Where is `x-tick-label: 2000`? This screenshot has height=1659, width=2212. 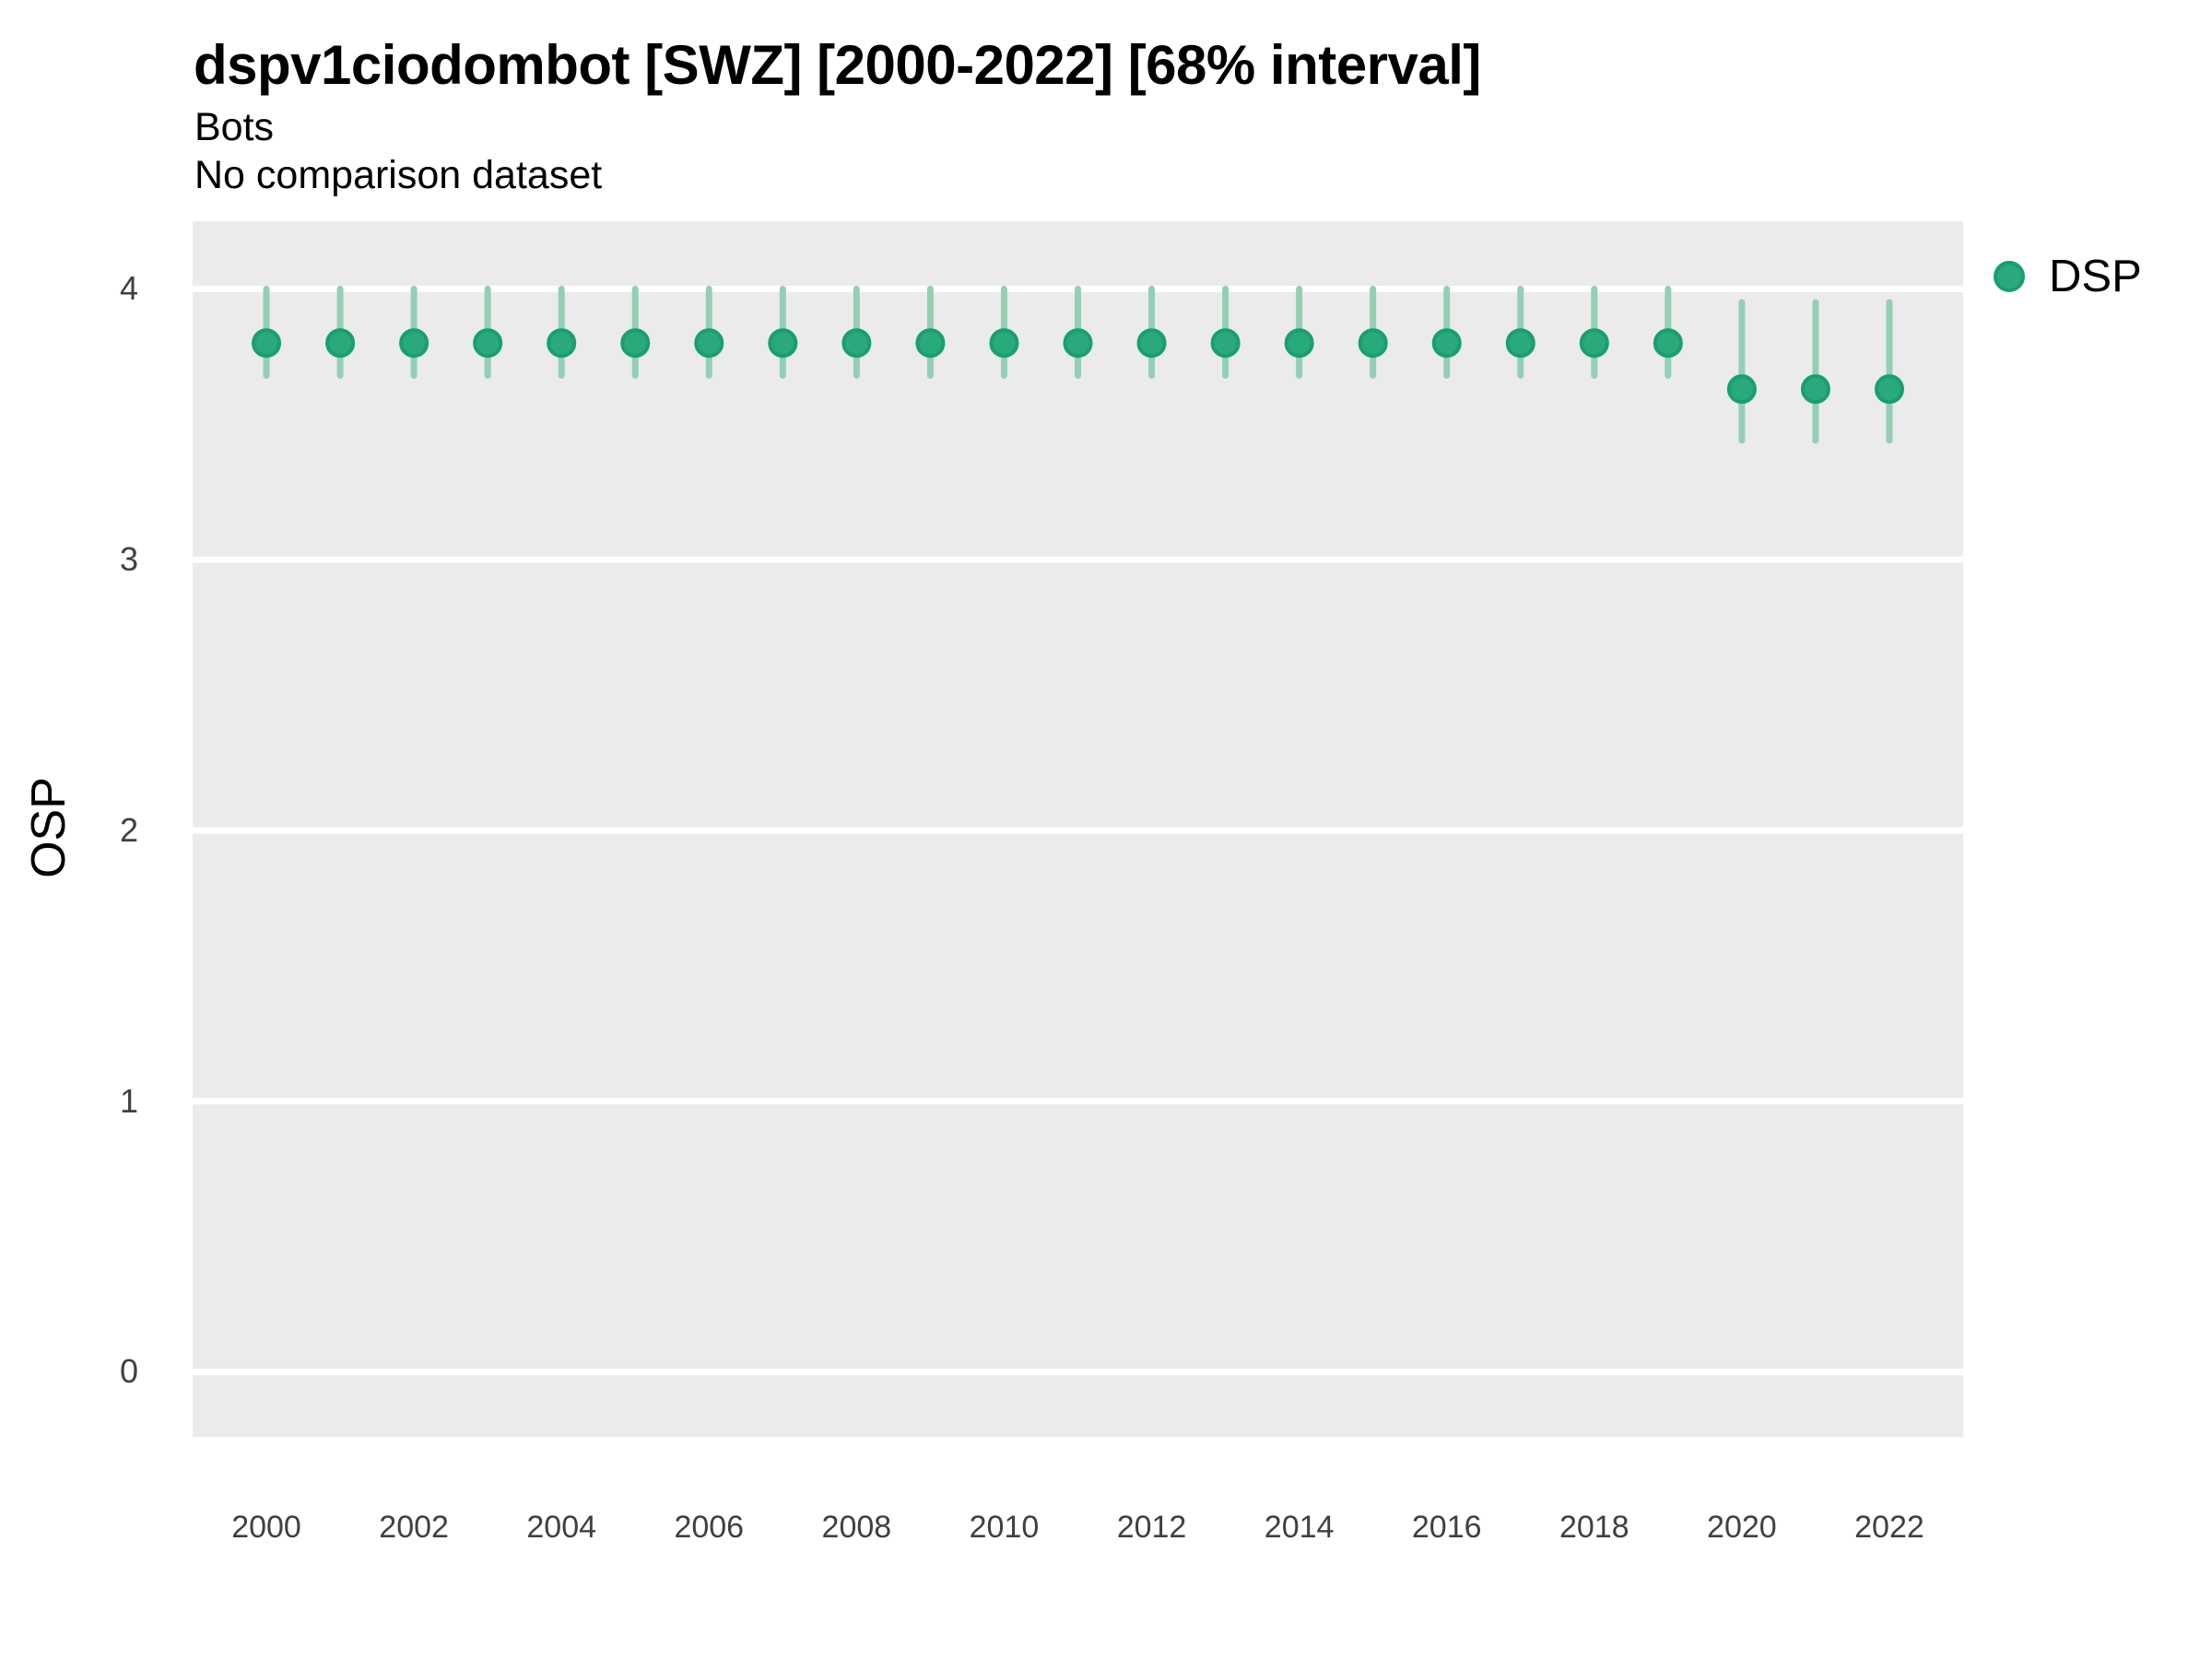
x-tick-label: 2000 is located at coordinates (266, 1527).